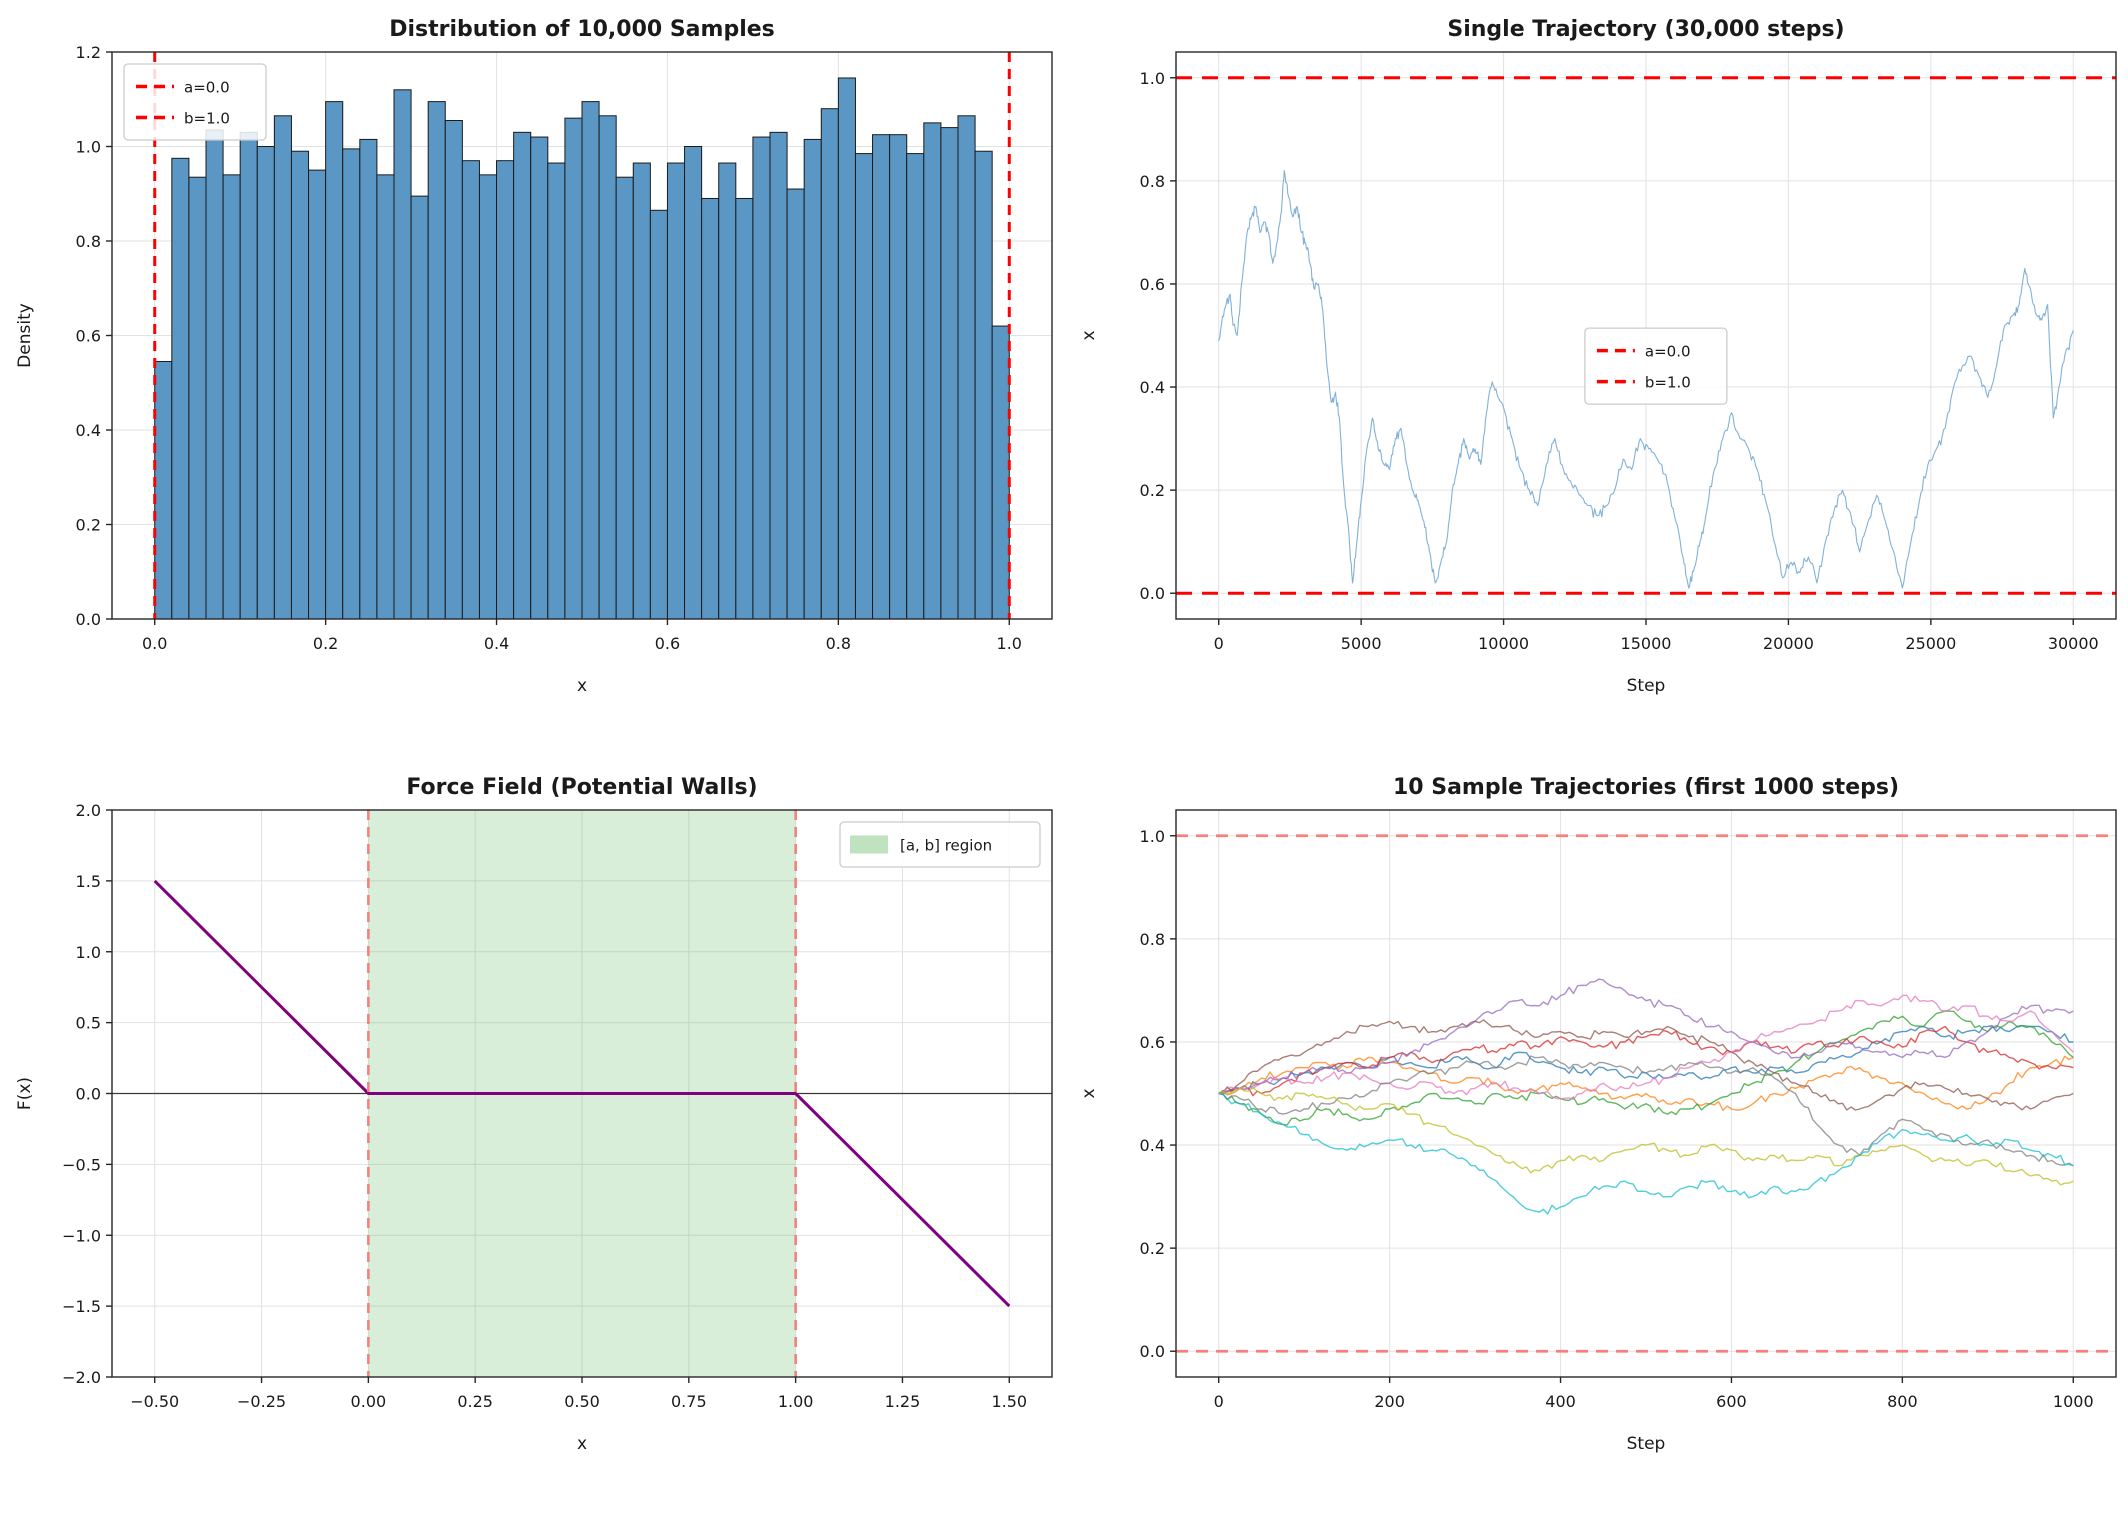 The width and height of the screenshot is (2128, 1520). Describe the element at coordinates (1646, 1136) in the screenshot. I see `walker-9-line` at that location.